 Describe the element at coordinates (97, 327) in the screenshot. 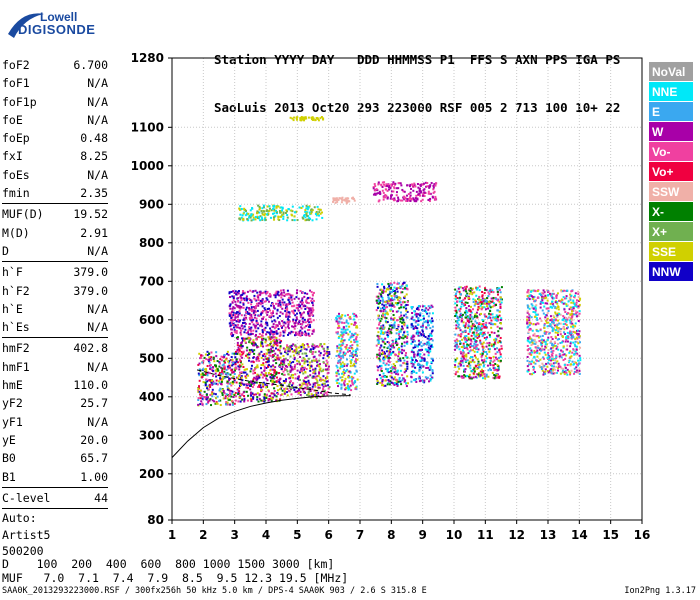

I see `param-value: N/A` at that location.